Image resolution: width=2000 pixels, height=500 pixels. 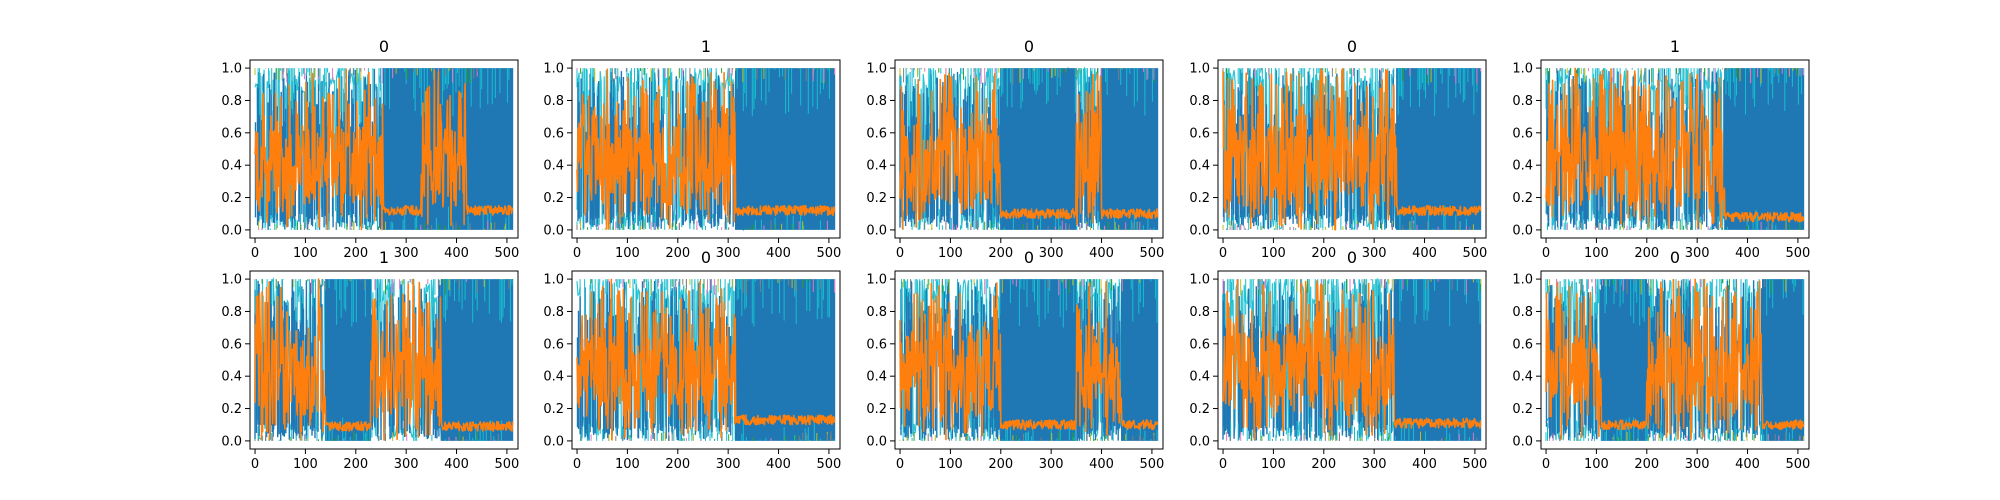 I want to click on subplot-1: 1 0 100 200 300 400 500 0.0 0.2 0.4 0.6 0.8 1.0, so click(x=692, y=149).